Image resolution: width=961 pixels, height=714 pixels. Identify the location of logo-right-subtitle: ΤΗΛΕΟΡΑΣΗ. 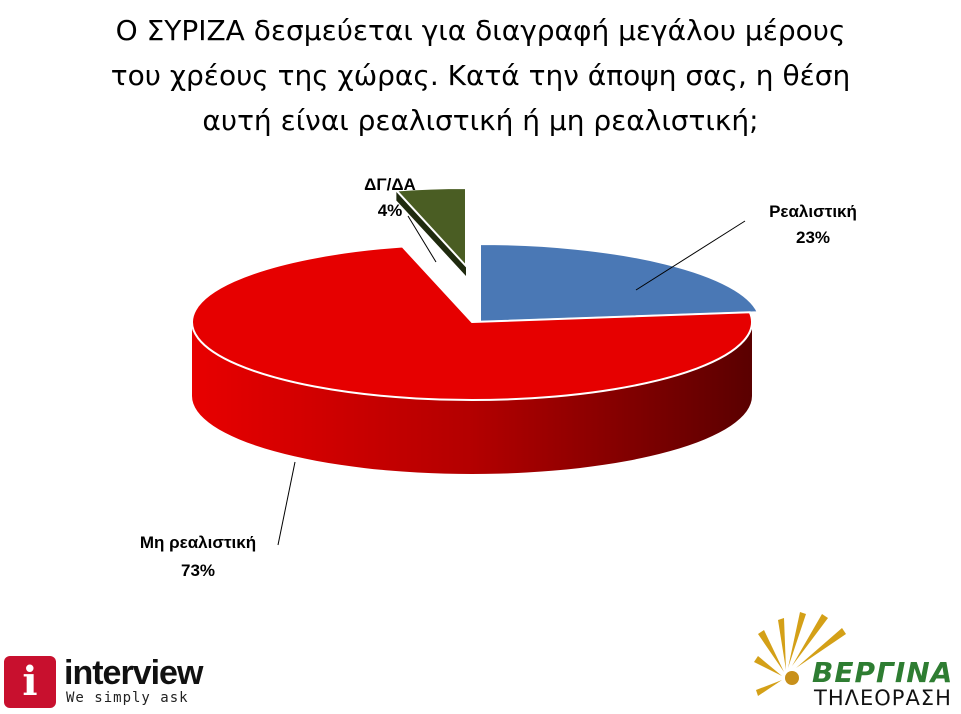
(883, 698).